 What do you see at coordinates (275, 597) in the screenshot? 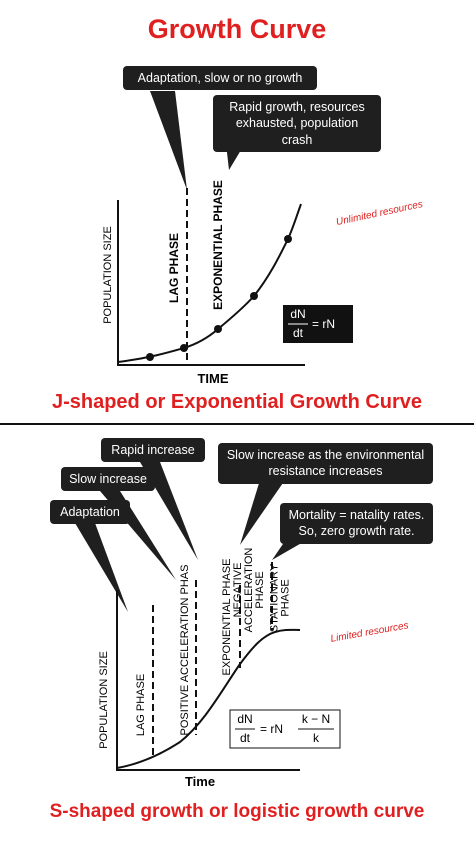
I see `phase-label: STATIONARY` at bounding box center [275, 597].